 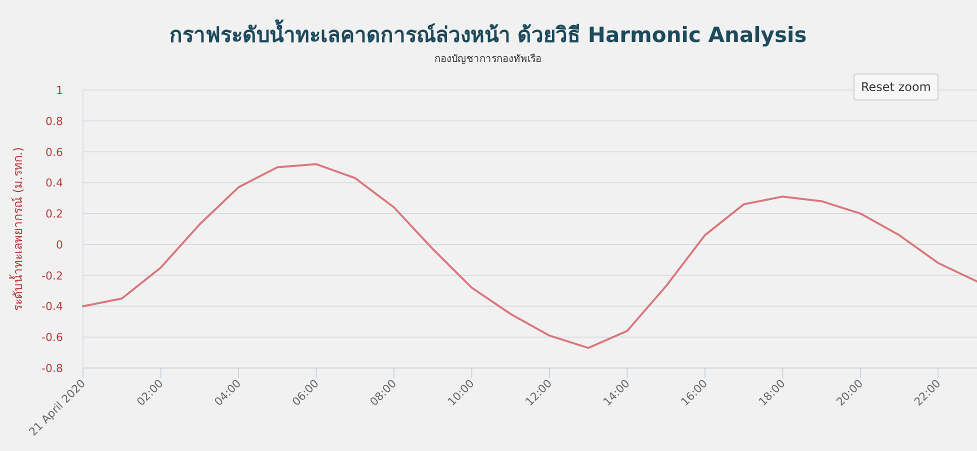 I want to click on y-tick-label: -0.4, so click(x=52, y=307).